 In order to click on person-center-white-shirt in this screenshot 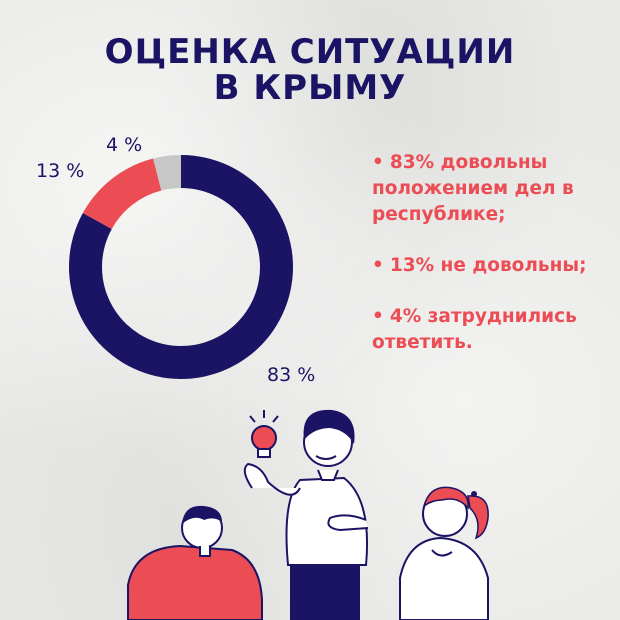, I will do `click(306, 514)`.